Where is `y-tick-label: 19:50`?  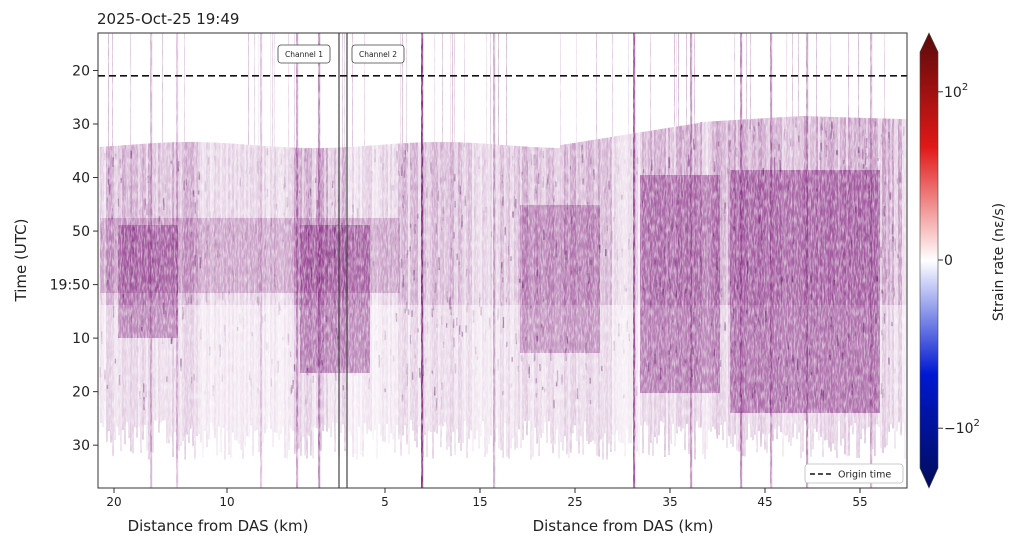
y-tick-label: 19:50 is located at coordinates (70, 286).